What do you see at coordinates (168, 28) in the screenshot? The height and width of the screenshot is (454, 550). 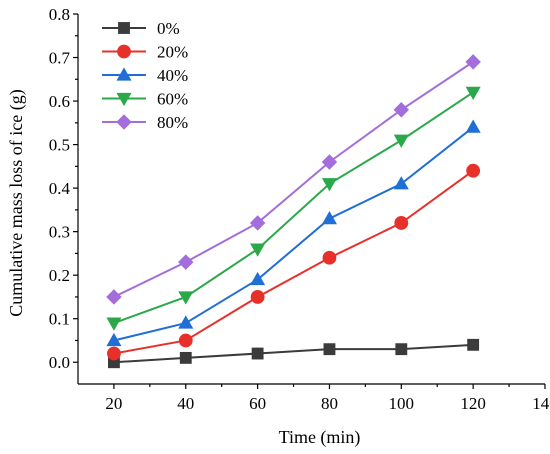 I see `legend-label: 0%` at bounding box center [168, 28].